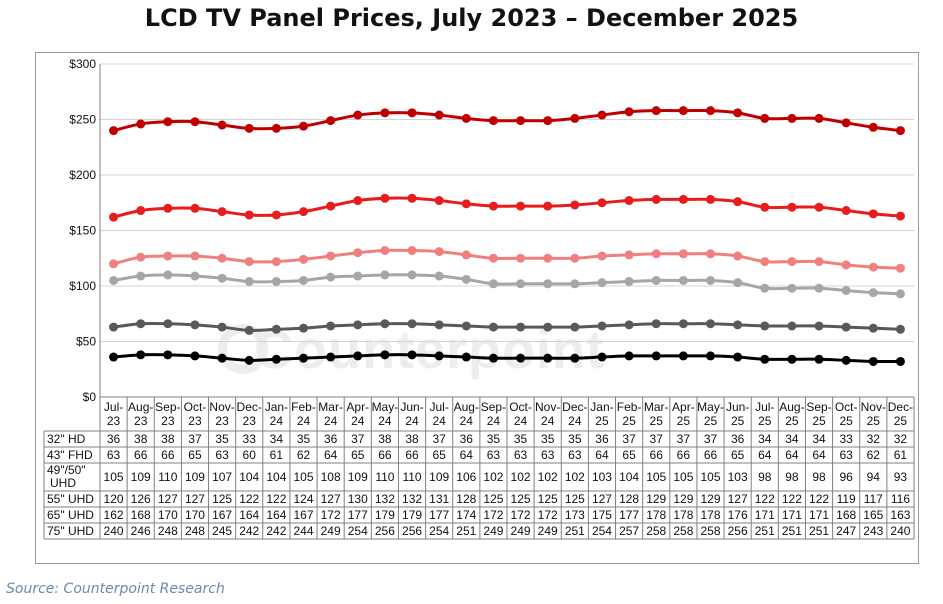 The width and height of the screenshot is (943, 604). What do you see at coordinates (222, 531) in the screenshot?
I see `data-label: 245` at bounding box center [222, 531].